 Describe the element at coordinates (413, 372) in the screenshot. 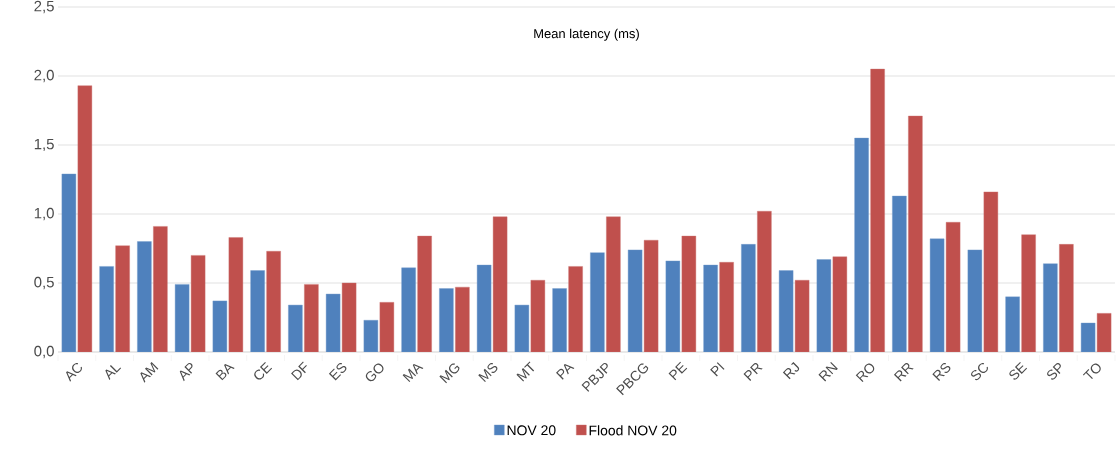

I see `x-tick-label: MA` at that location.